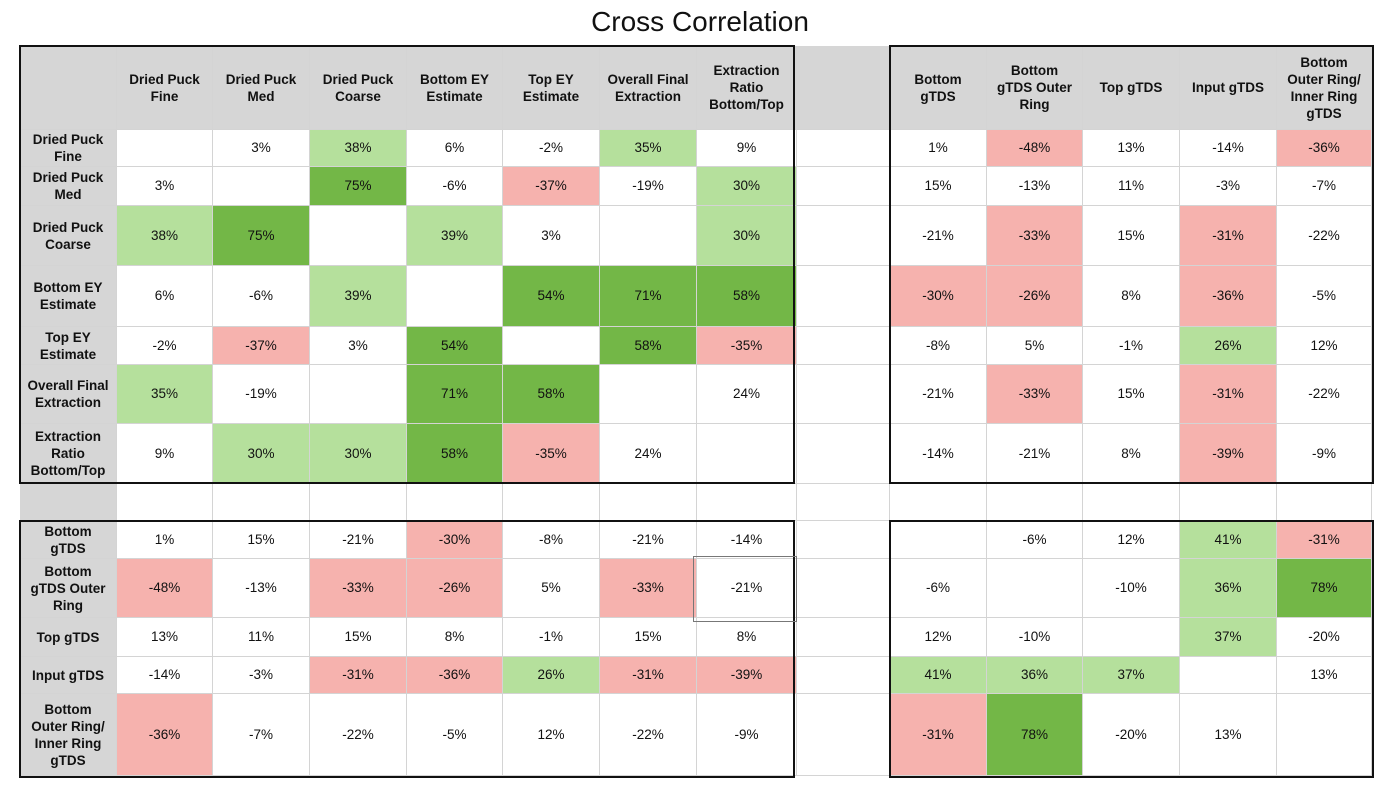 This screenshot has width=1400, height=798. What do you see at coordinates (700, 21) in the screenshot?
I see `chart-title: Cross Correlation` at bounding box center [700, 21].